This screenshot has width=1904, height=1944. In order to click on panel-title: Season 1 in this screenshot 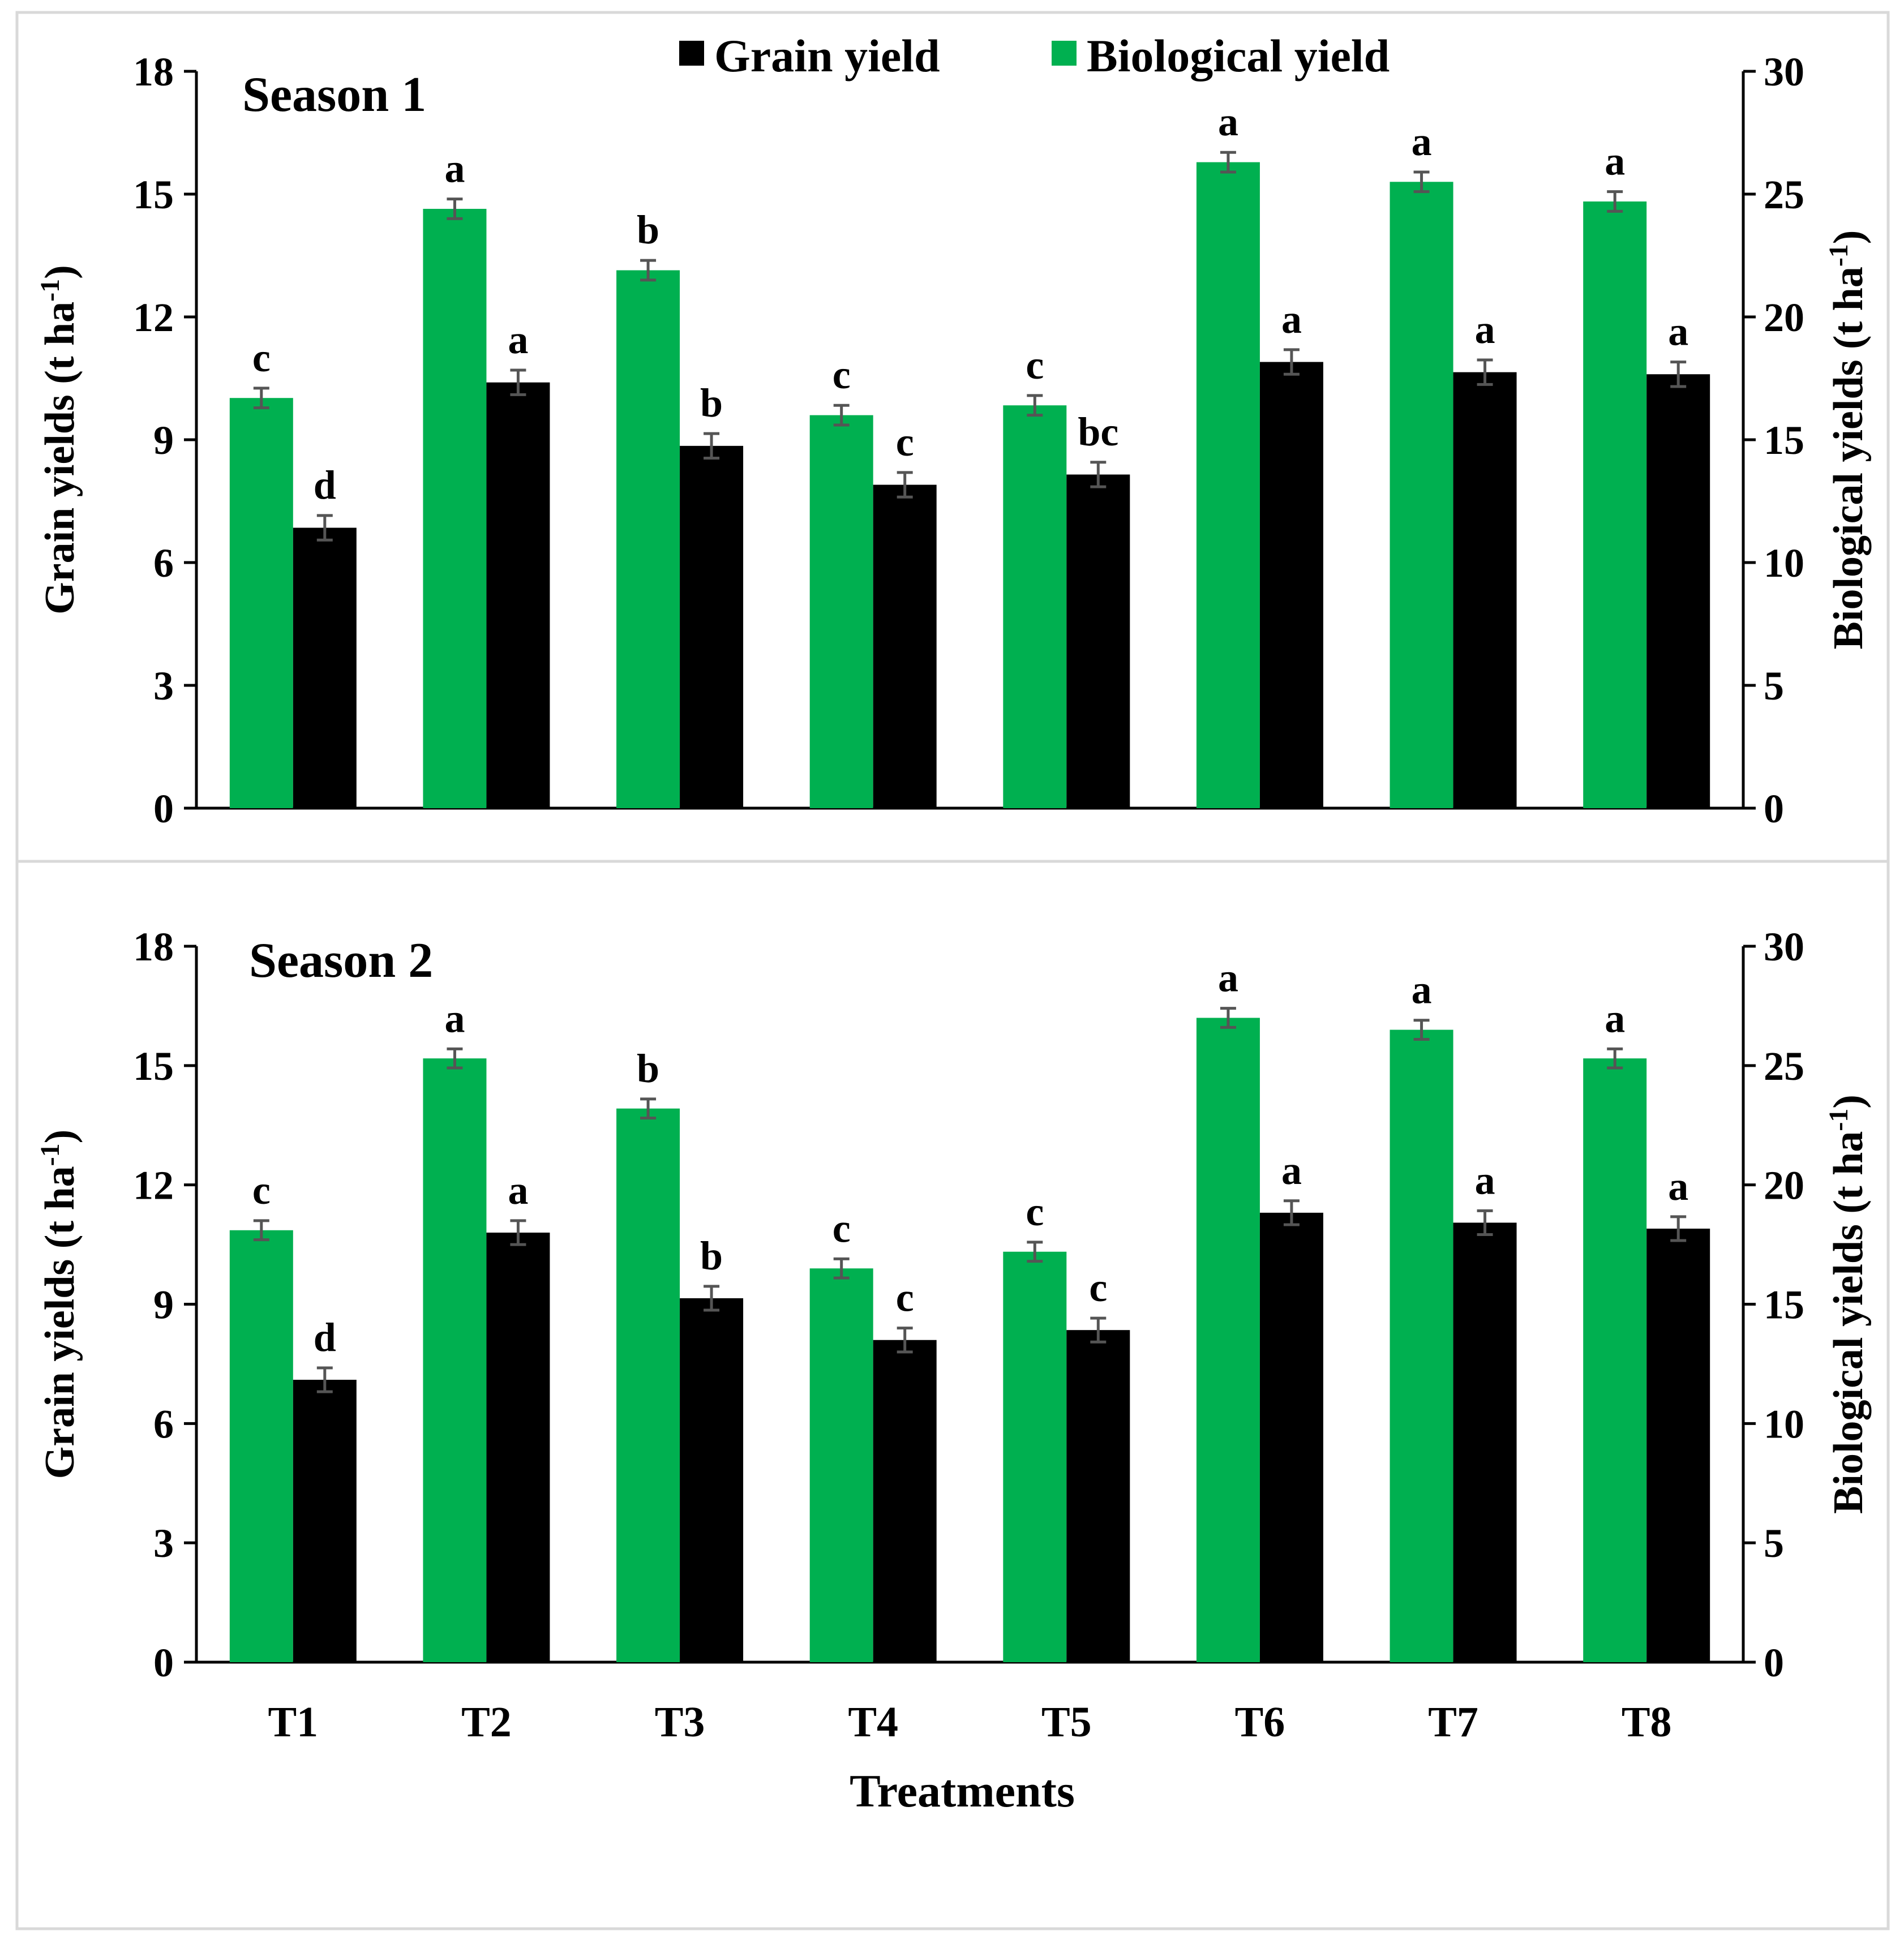, I will do `click(334, 94)`.